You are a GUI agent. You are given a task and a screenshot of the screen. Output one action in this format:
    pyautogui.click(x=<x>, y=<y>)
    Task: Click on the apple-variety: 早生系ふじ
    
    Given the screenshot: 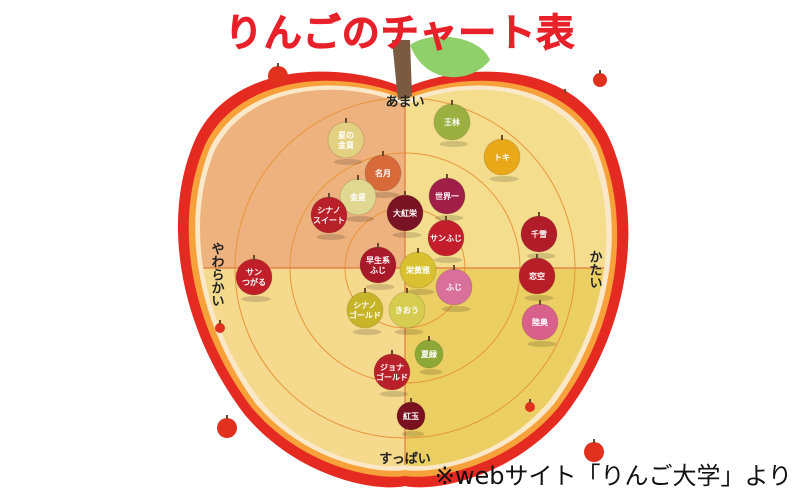 What is the action you would take?
    pyautogui.click(x=378, y=266)
    